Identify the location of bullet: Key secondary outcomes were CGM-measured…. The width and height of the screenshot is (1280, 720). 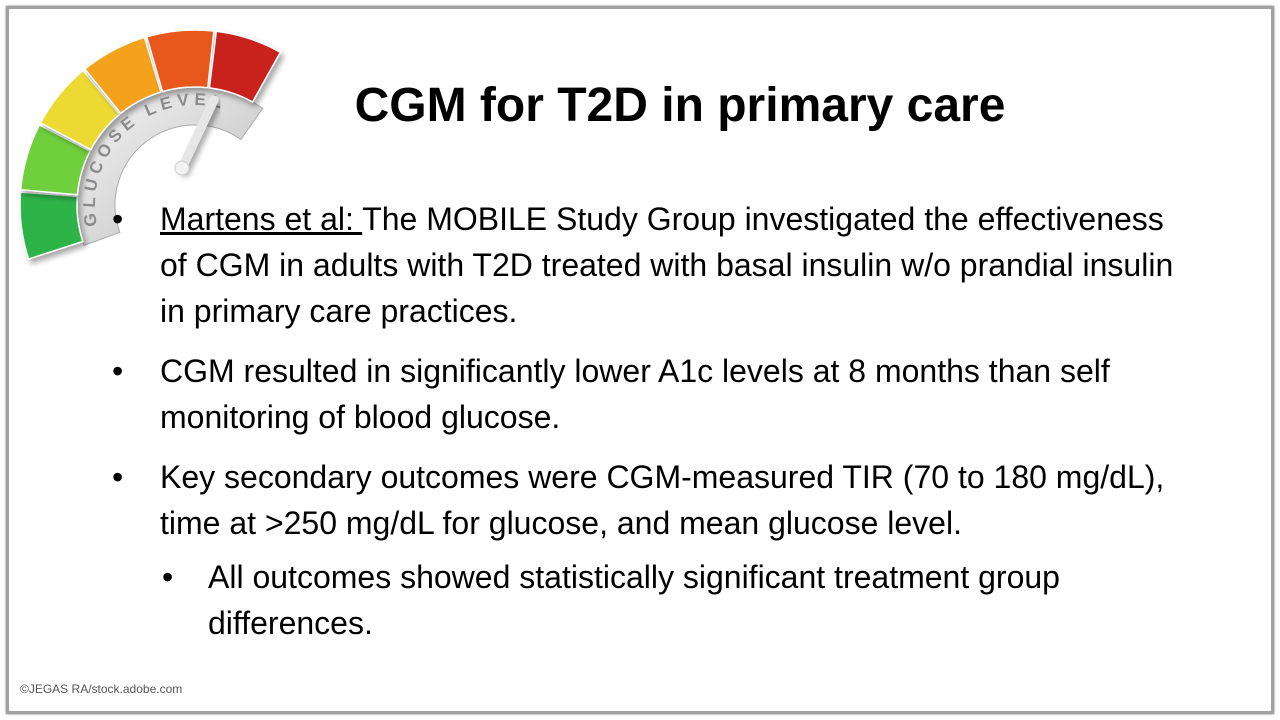
(597, 500).